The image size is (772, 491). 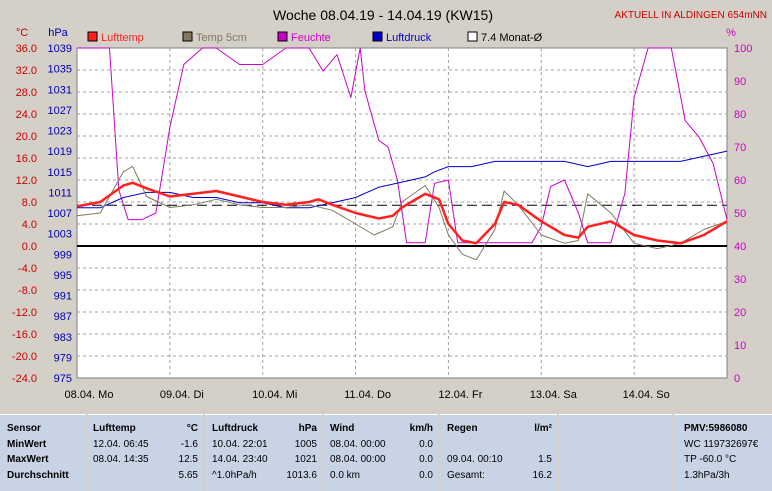 What do you see at coordinates (554, 395) in the screenshot?
I see `x-tick-label: 13.04. Sa` at bounding box center [554, 395].